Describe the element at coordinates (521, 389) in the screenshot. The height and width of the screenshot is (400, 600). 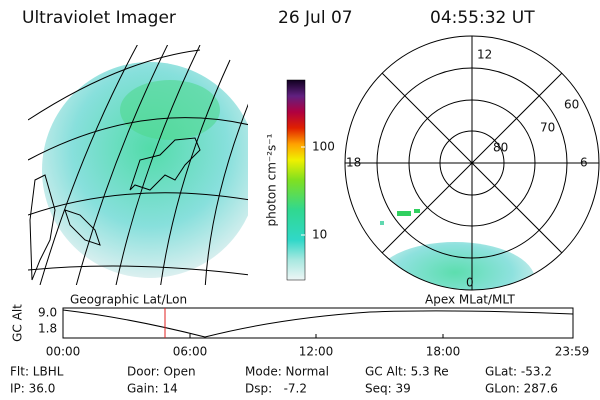
I see `param: GLon: 287.6` at that location.